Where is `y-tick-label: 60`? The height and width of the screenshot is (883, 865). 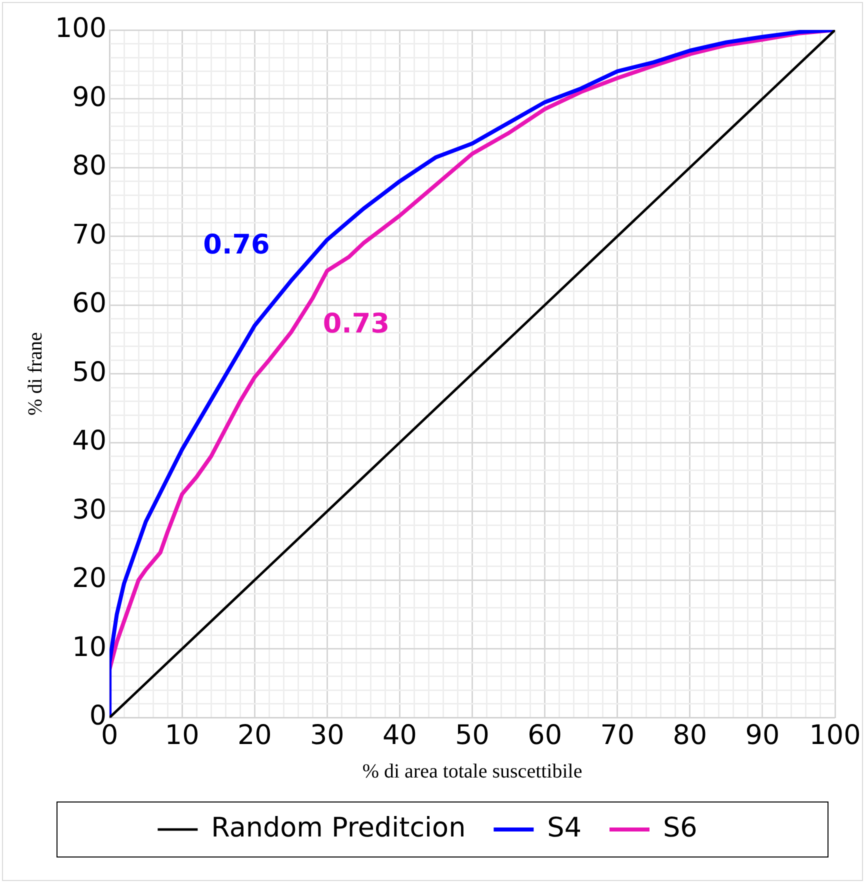 y-tick-label: 60 is located at coordinates (89, 304).